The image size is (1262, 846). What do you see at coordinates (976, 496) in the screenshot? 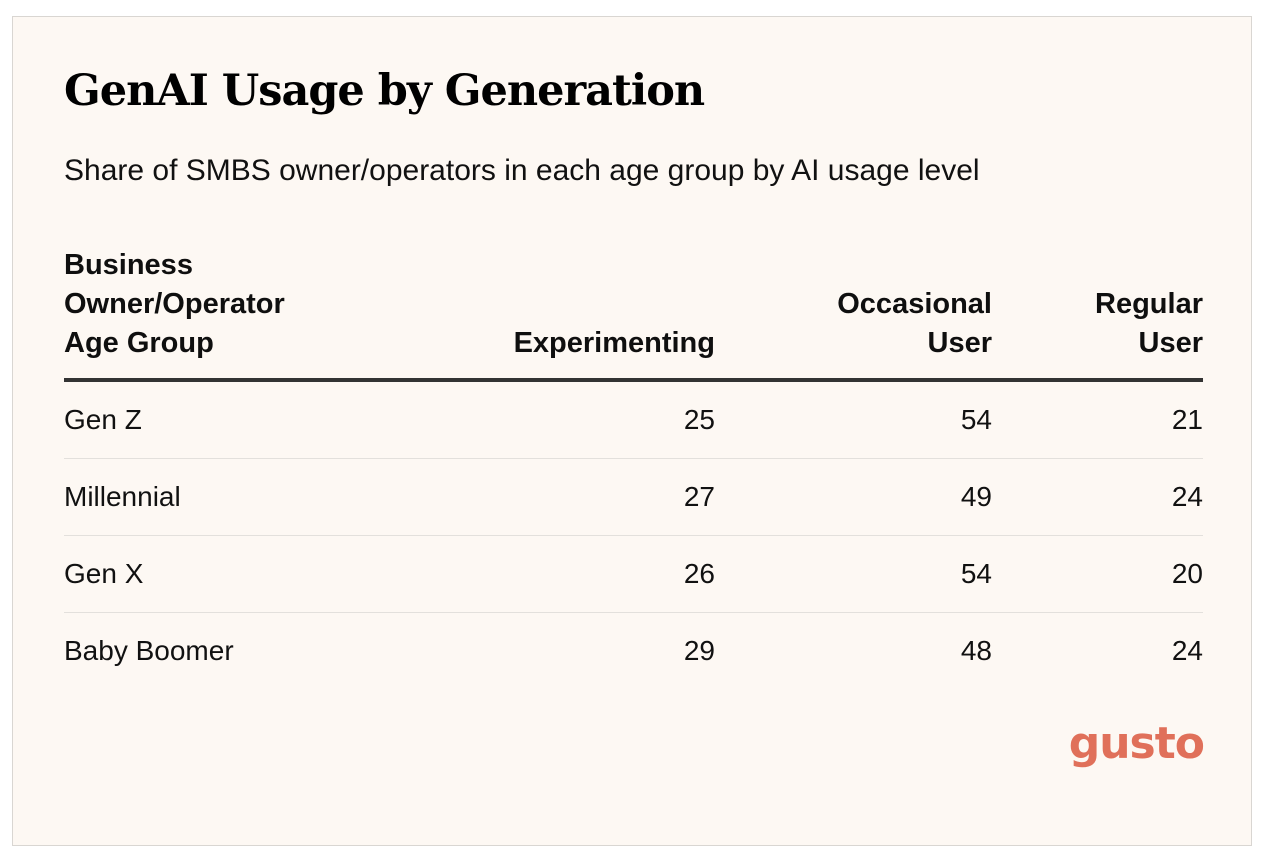
I see `occasional-user-value: 49` at bounding box center [976, 496].